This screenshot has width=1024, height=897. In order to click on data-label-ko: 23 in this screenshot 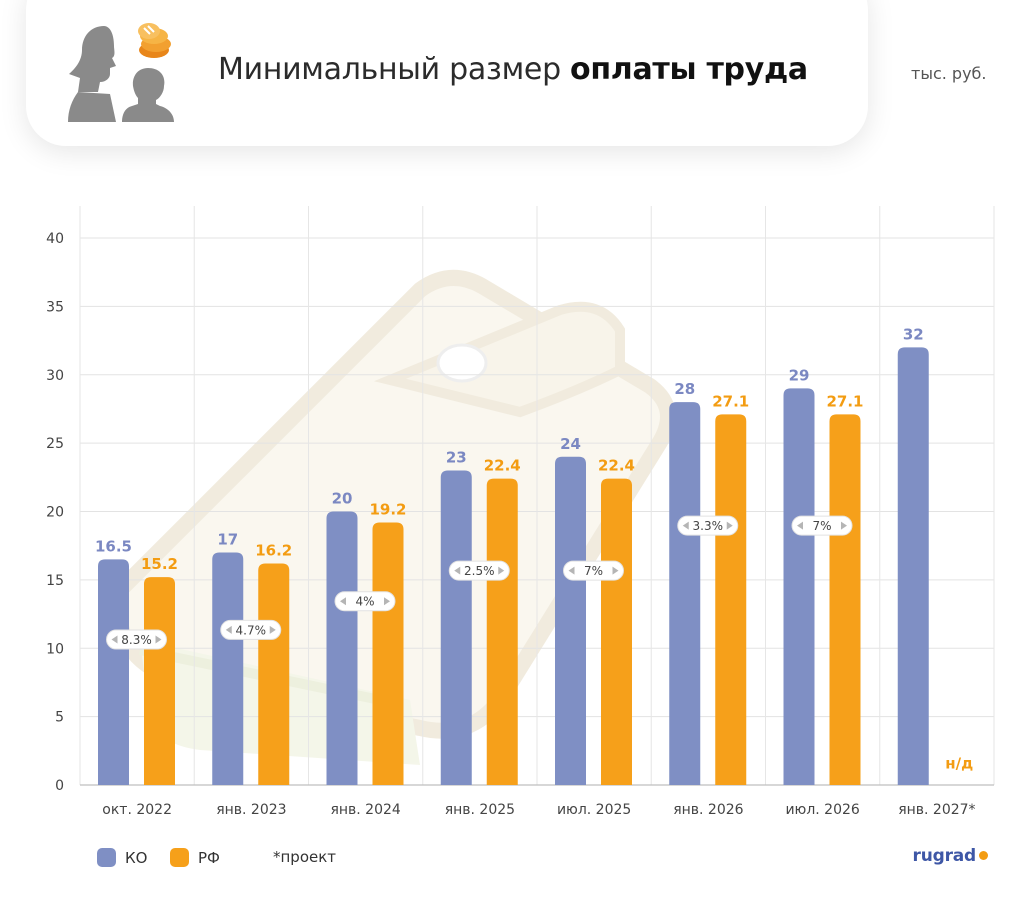, I will do `click(456, 457)`.